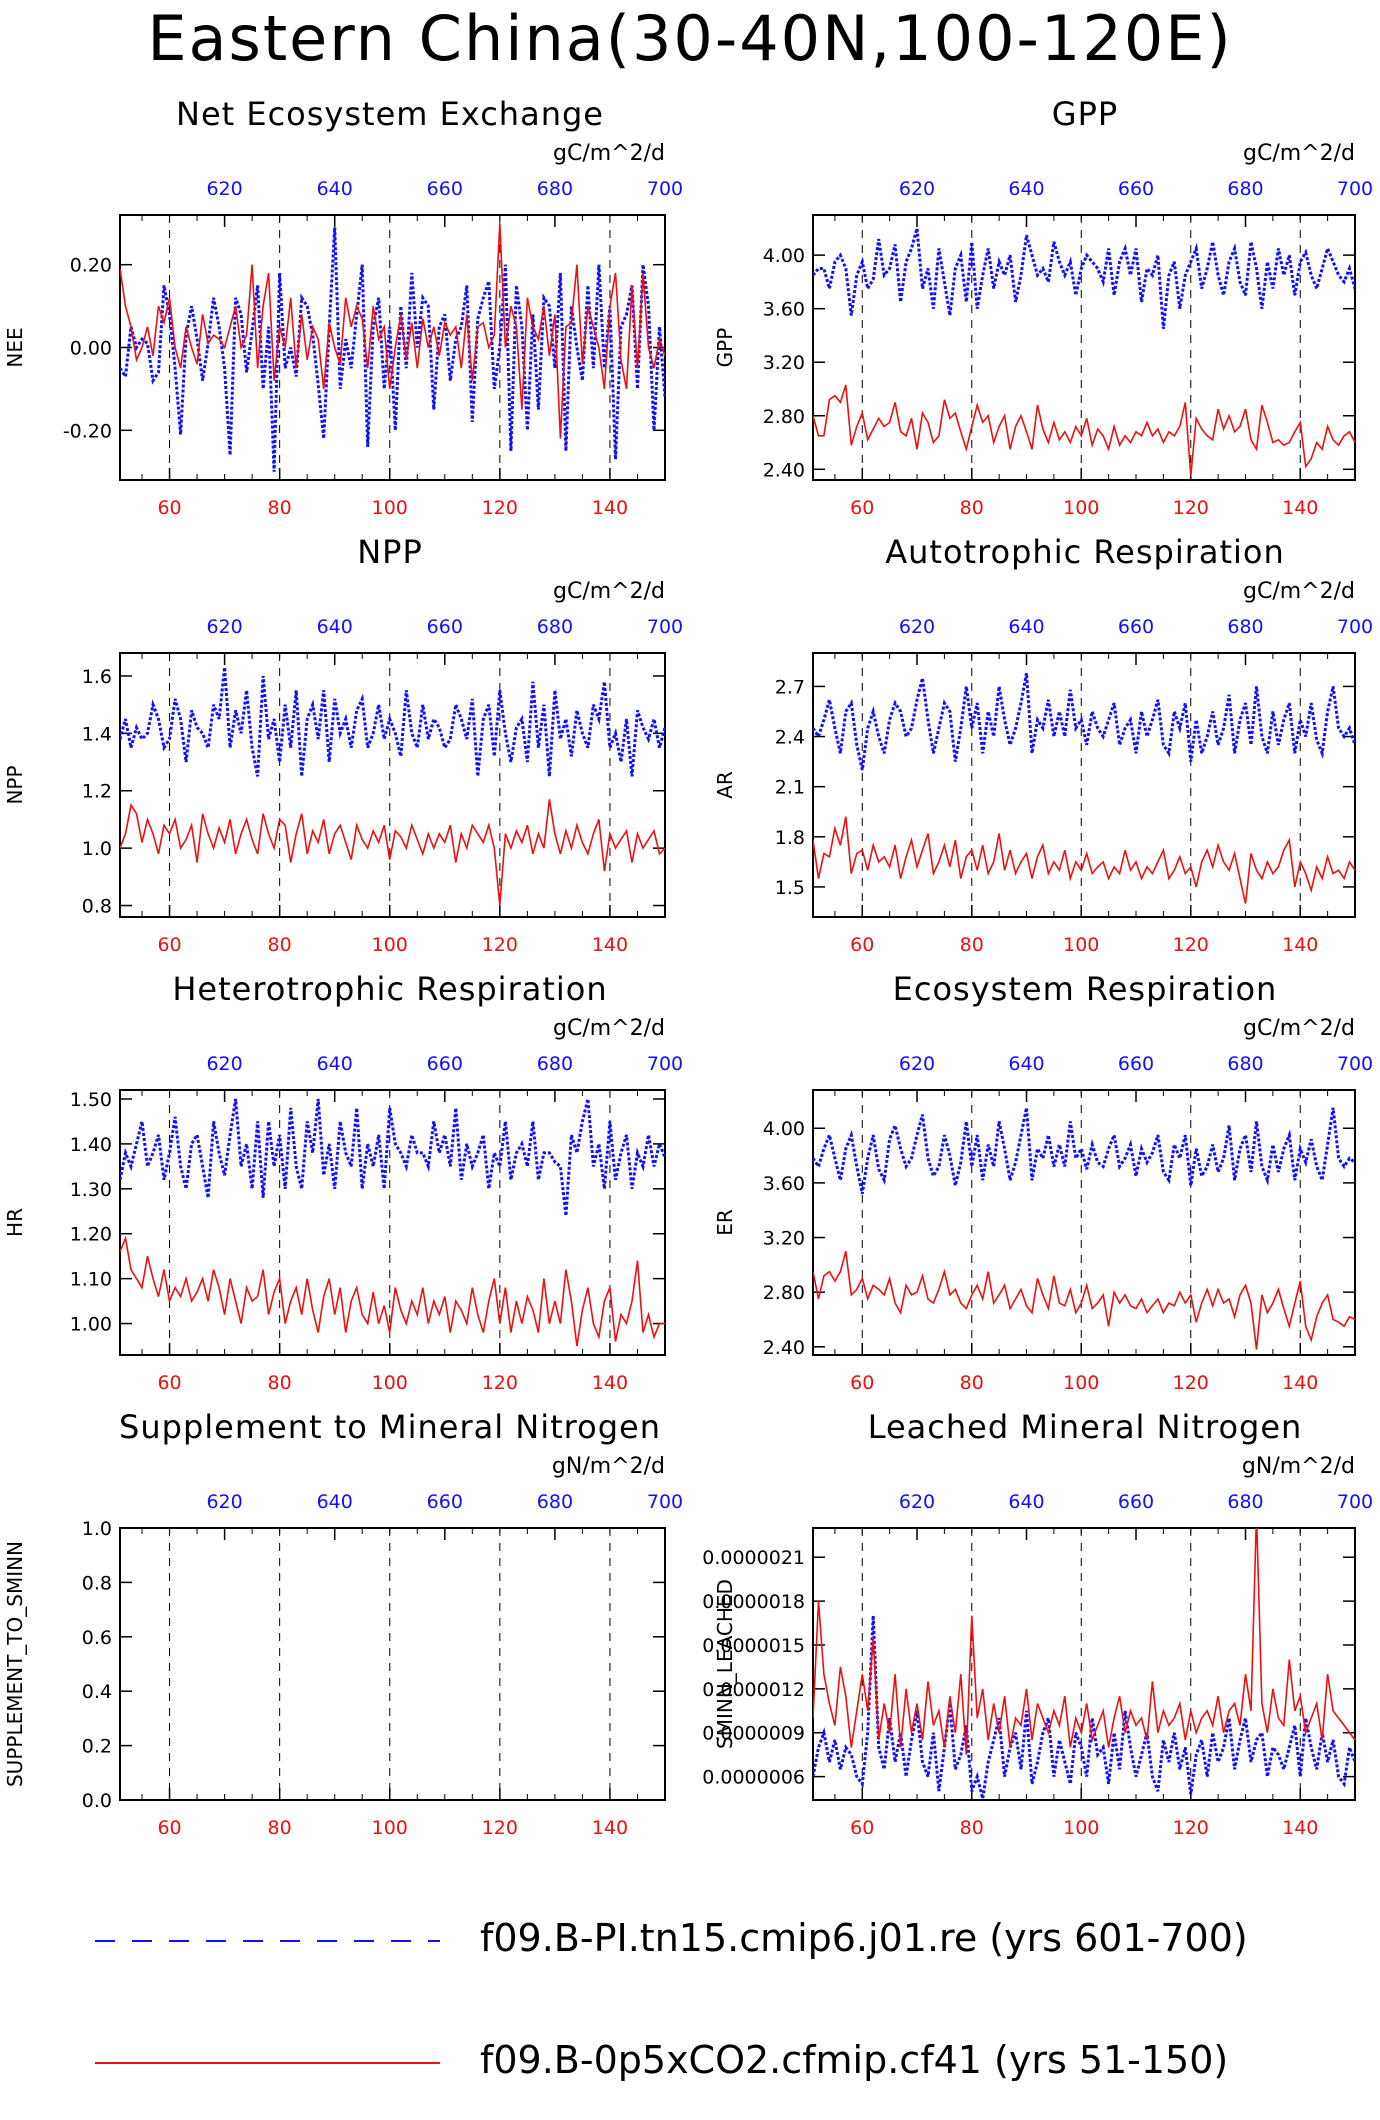 The width and height of the screenshot is (1380, 2120). What do you see at coordinates (1191, 508) in the screenshot?
I see `panel-2-xtick-label-120: 120` at bounding box center [1191, 508].